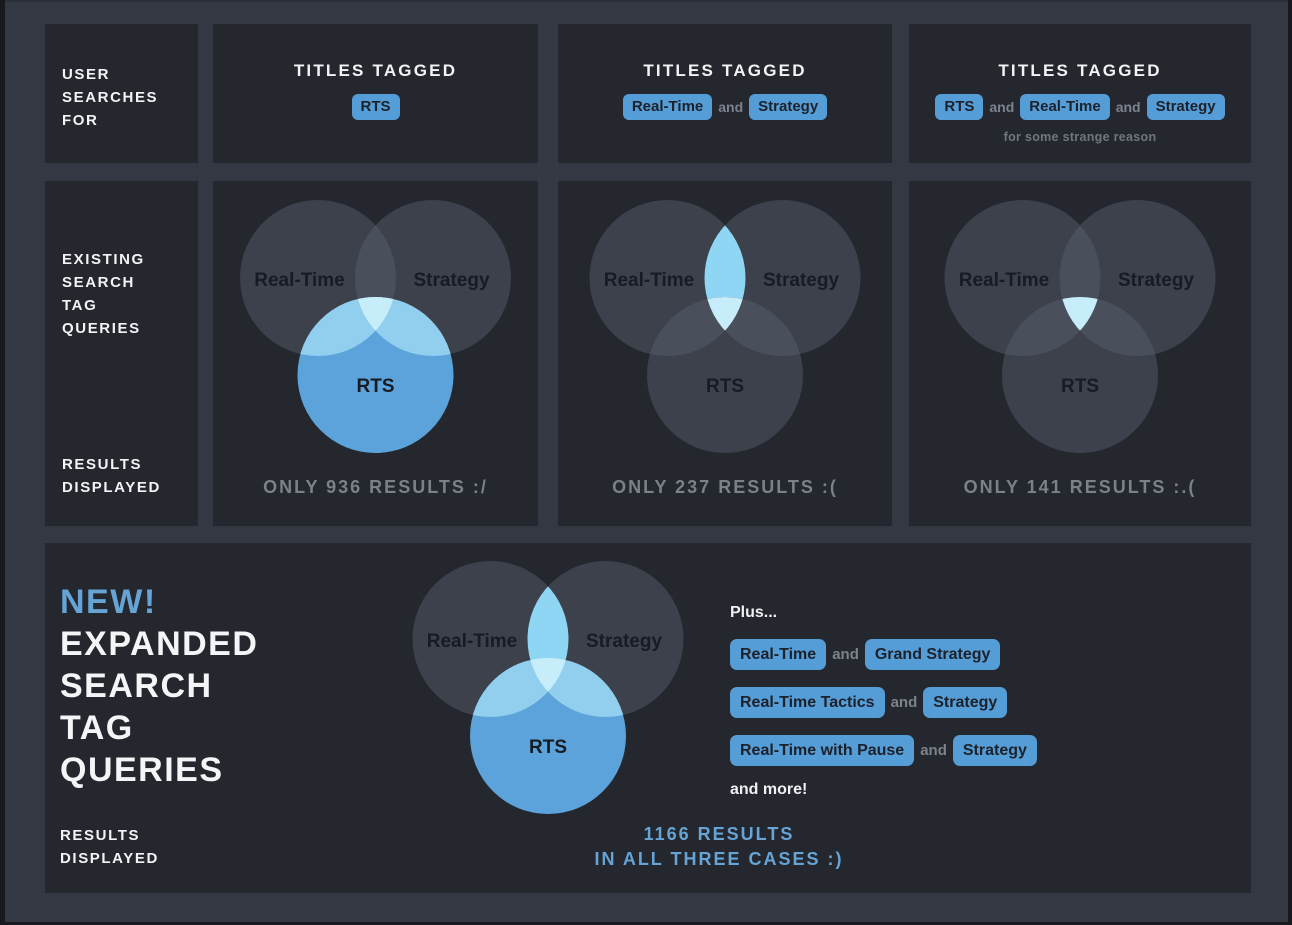 The image size is (1292, 925). What do you see at coordinates (725, 487) in the screenshot?
I see `venn-result: ONLY 237 RESULTS :(` at bounding box center [725, 487].